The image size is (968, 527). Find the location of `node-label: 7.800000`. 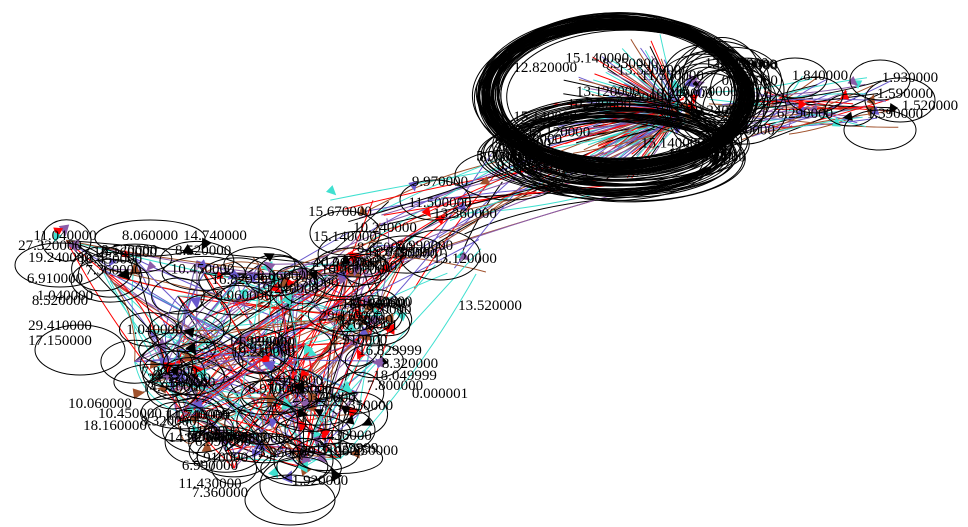

node-label: 7.800000 is located at coordinates (169, 372).